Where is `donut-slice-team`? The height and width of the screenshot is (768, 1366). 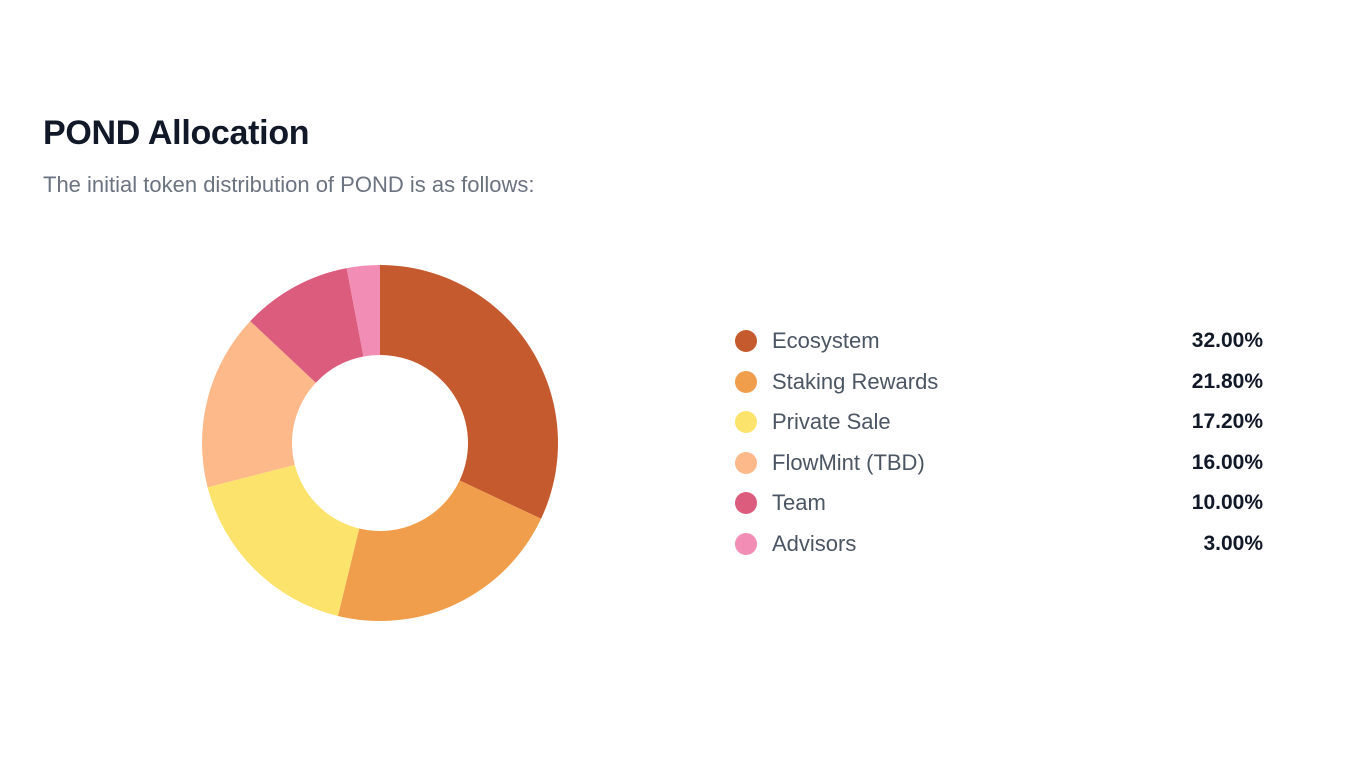 donut-slice-team is located at coordinates (307, 325).